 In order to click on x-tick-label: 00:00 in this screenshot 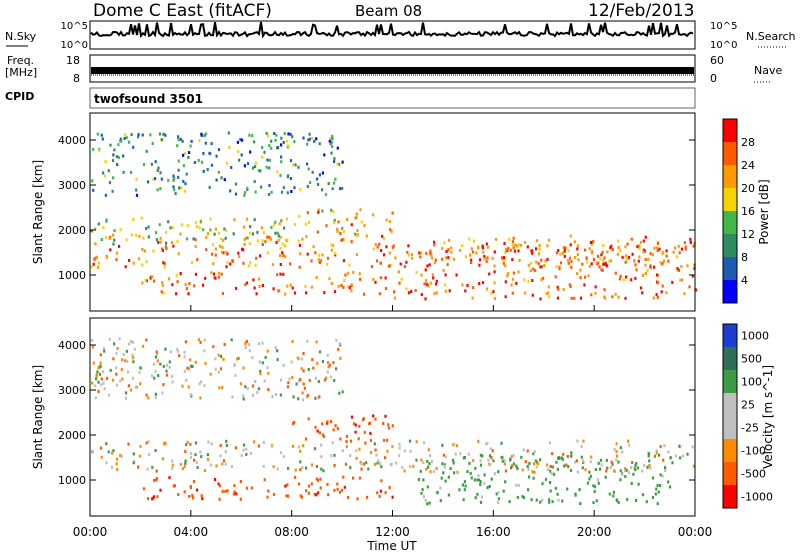, I will do `click(695, 532)`.